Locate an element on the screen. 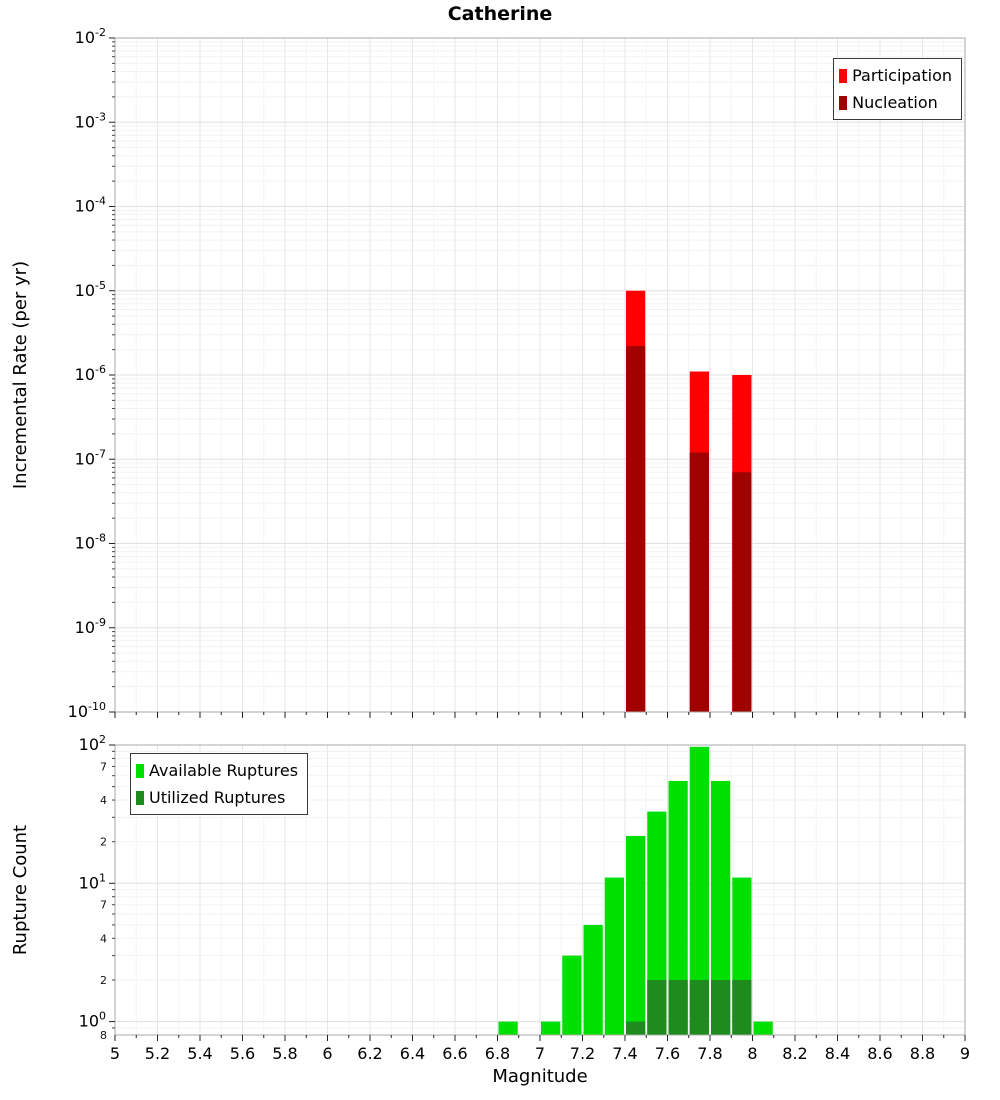 The width and height of the screenshot is (1000, 1100). legend-label-utilized: Utilized Ruptures is located at coordinates (217, 797).